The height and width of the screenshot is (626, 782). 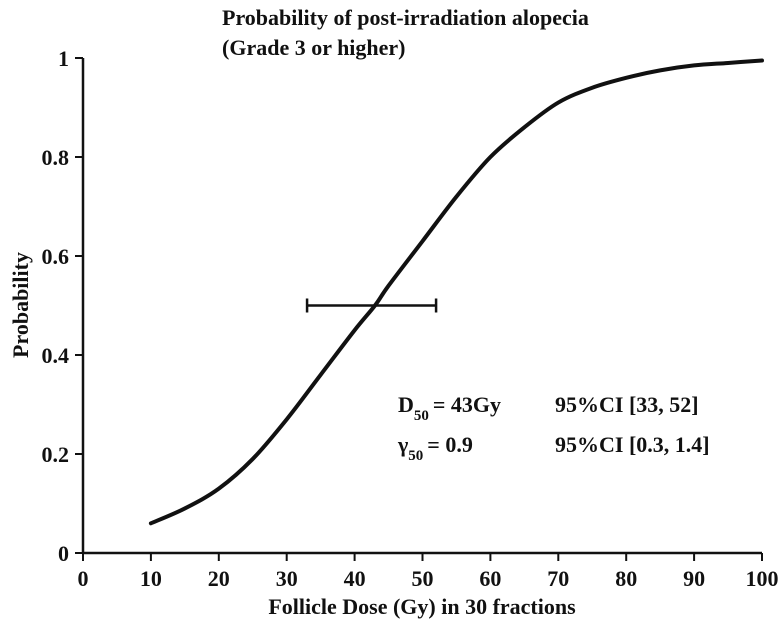 I want to click on annotation-gamma50-value: = 0.9, so click(x=450, y=444).